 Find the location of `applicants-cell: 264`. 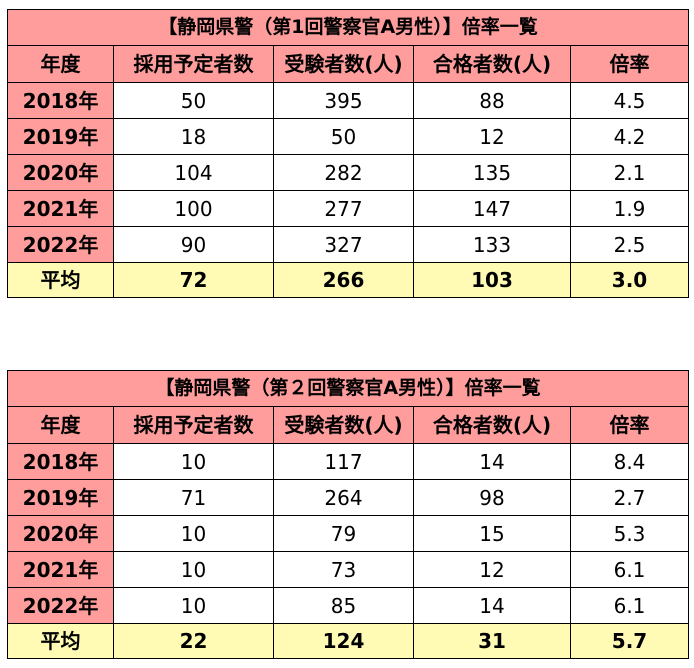

applicants-cell: 264 is located at coordinates (343, 497).